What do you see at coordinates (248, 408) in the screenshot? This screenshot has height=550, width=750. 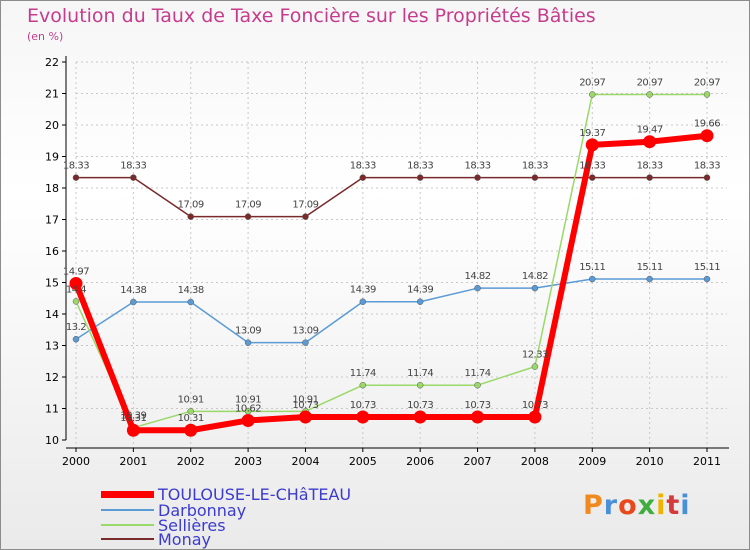 I see `data-label: 10.62` at bounding box center [248, 408].